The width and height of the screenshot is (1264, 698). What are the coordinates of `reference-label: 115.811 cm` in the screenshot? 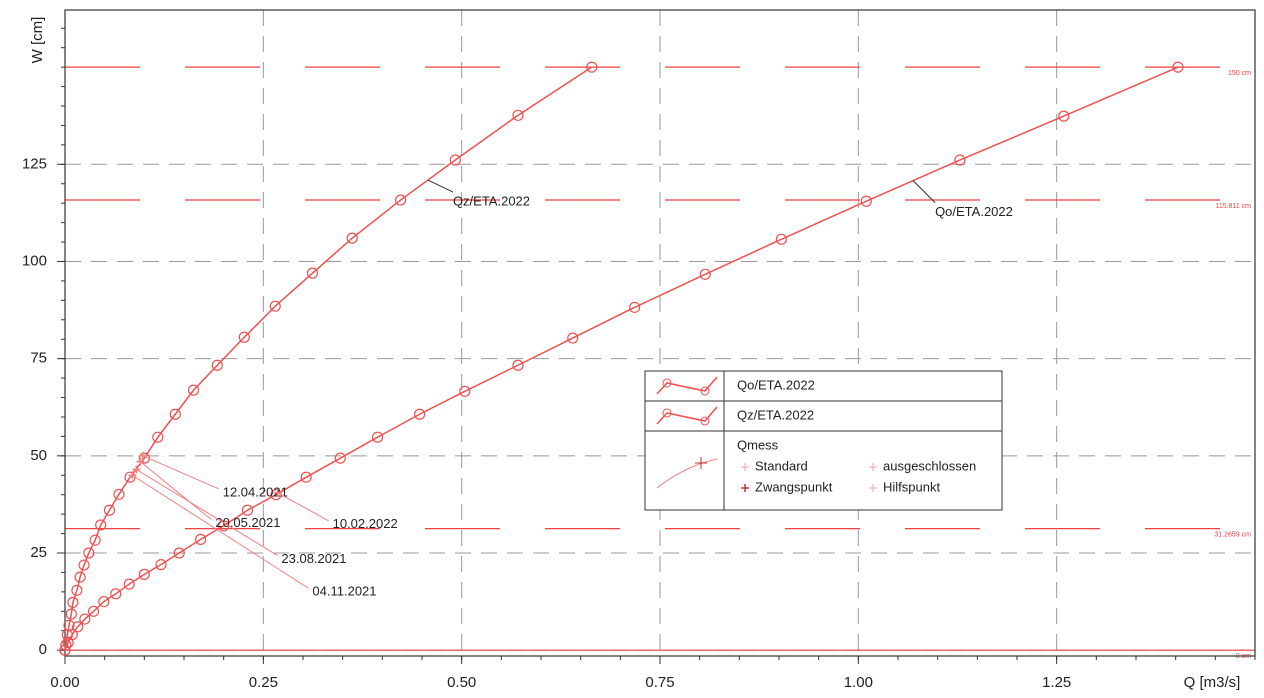 It's located at (1233, 206).